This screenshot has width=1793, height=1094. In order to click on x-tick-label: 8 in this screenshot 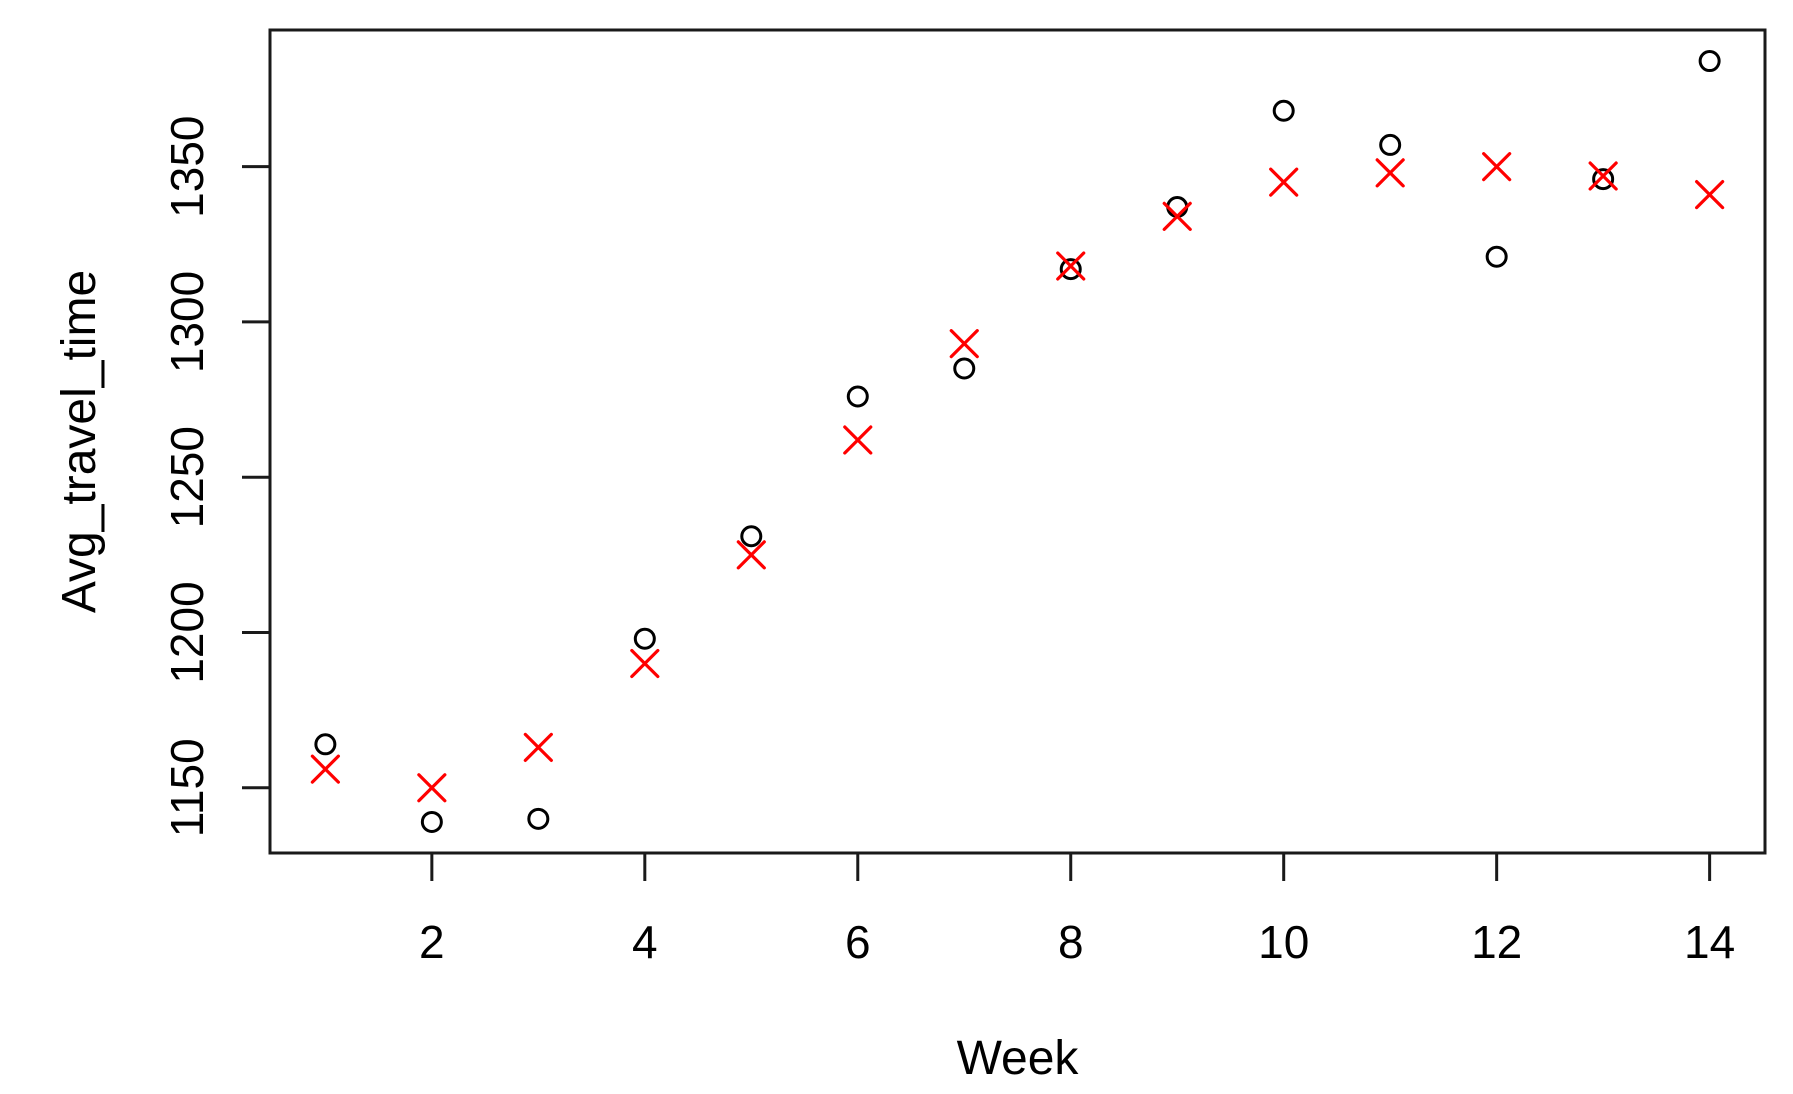, I will do `click(1071, 942)`.